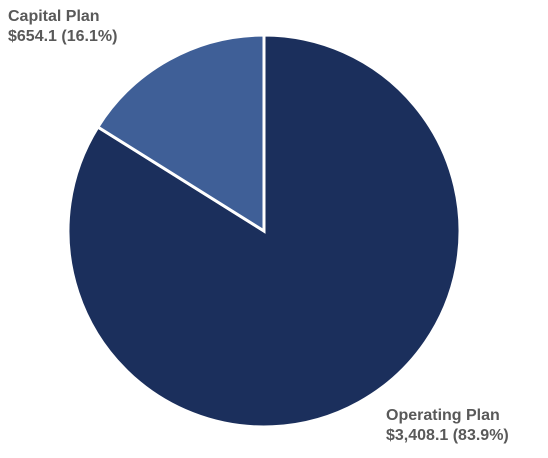 This screenshot has height=458, width=548. Describe the element at coordinates (447, 426) in the screenshot. I see `operating-plan-label: Operating Plan $3,408.1 (83.9%)` at that location.